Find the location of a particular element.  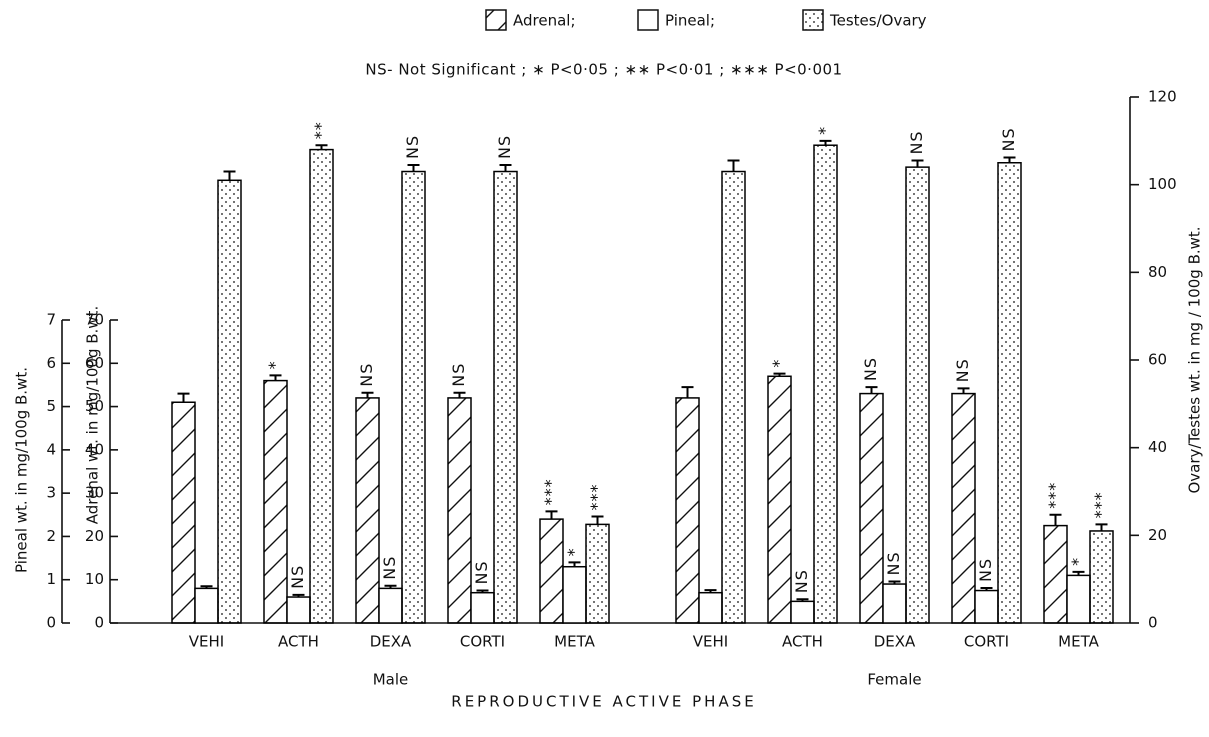

group-label: Male is located at coordinates (391, 680).